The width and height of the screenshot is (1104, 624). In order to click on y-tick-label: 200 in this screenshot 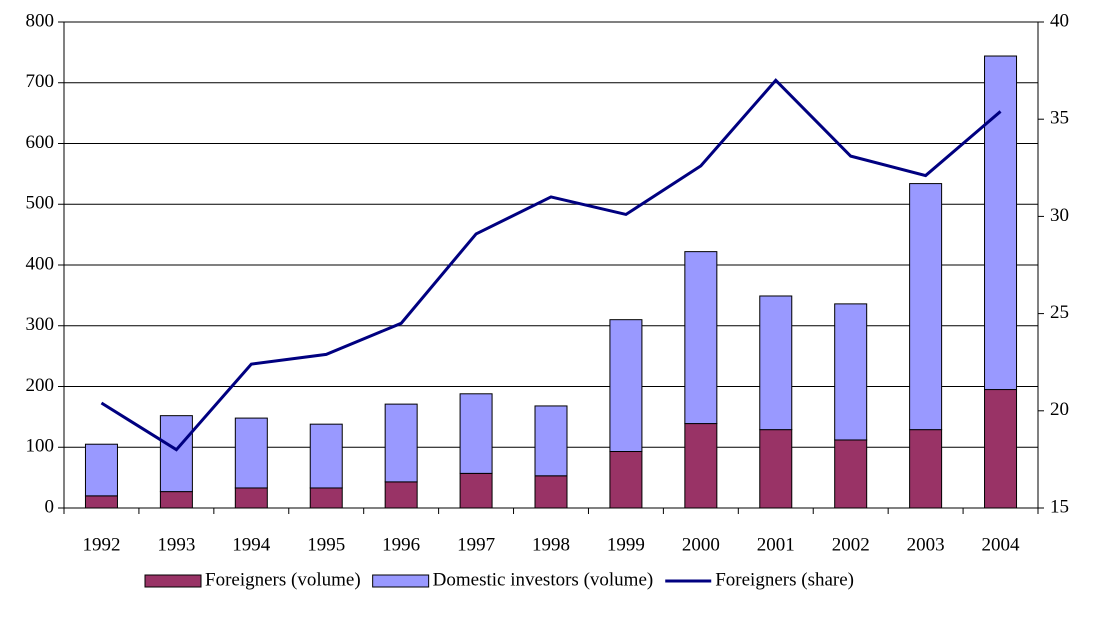, I will do `click(40, 385)`.